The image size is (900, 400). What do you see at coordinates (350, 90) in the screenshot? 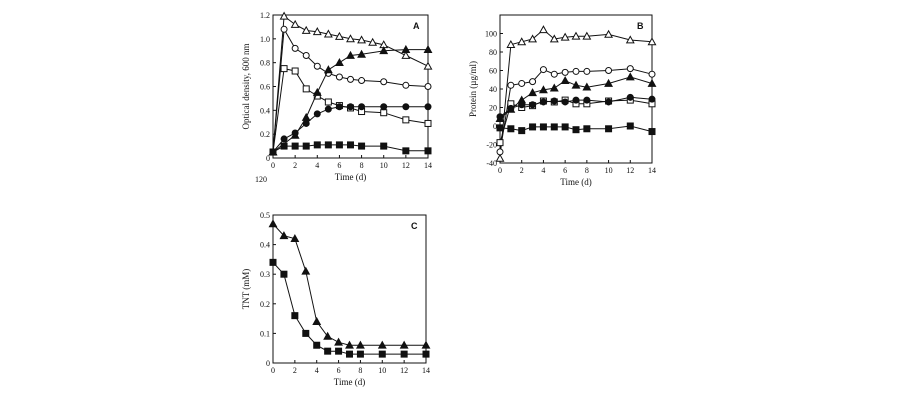
I see `series-line` at bounding box center [350, 90].